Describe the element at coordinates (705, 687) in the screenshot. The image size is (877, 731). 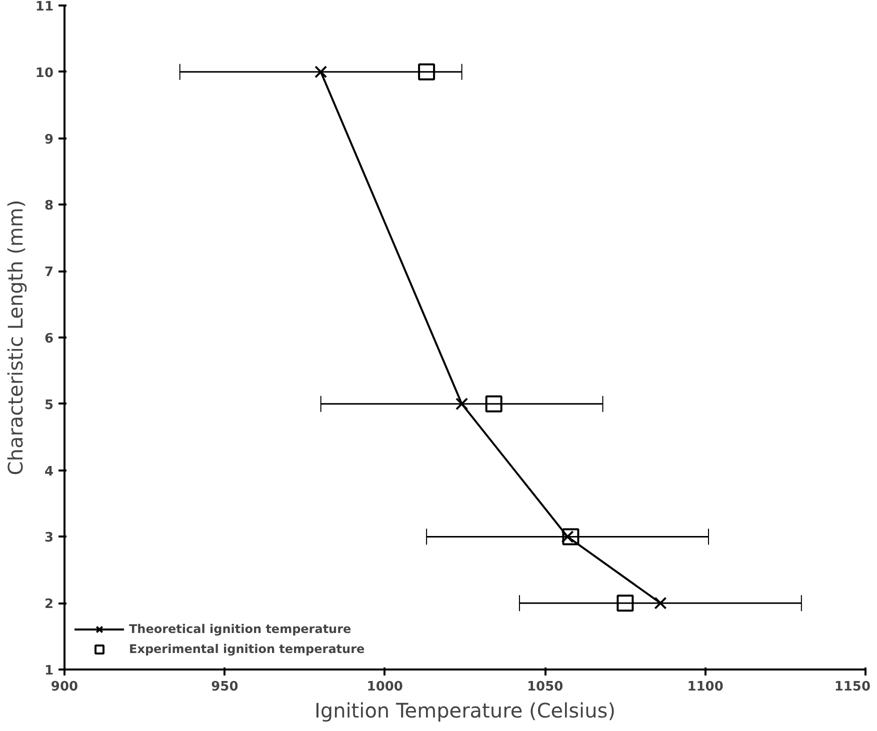
I see `x-tick-label: 1100` at that location.